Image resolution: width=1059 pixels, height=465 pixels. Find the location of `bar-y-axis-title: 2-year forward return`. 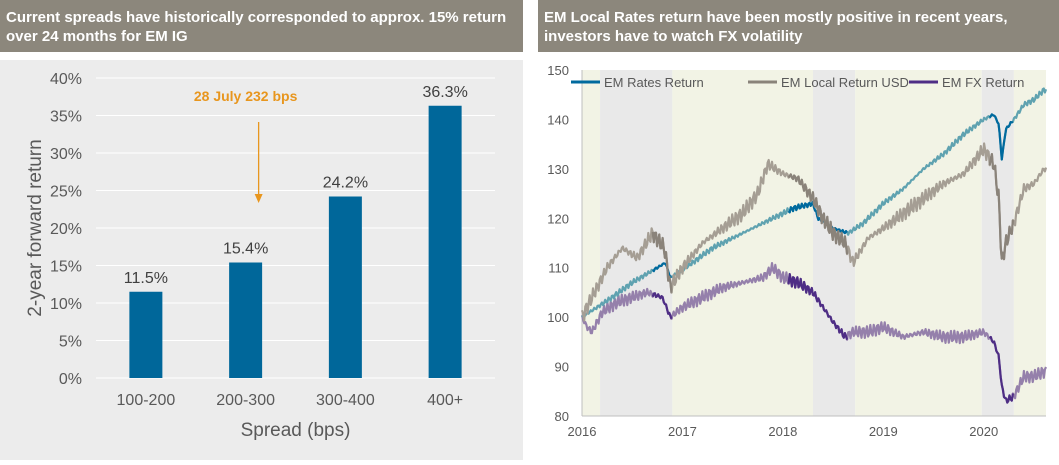

bar-y-axis-title: 2-year forward return is located at coordinates (35, 227).